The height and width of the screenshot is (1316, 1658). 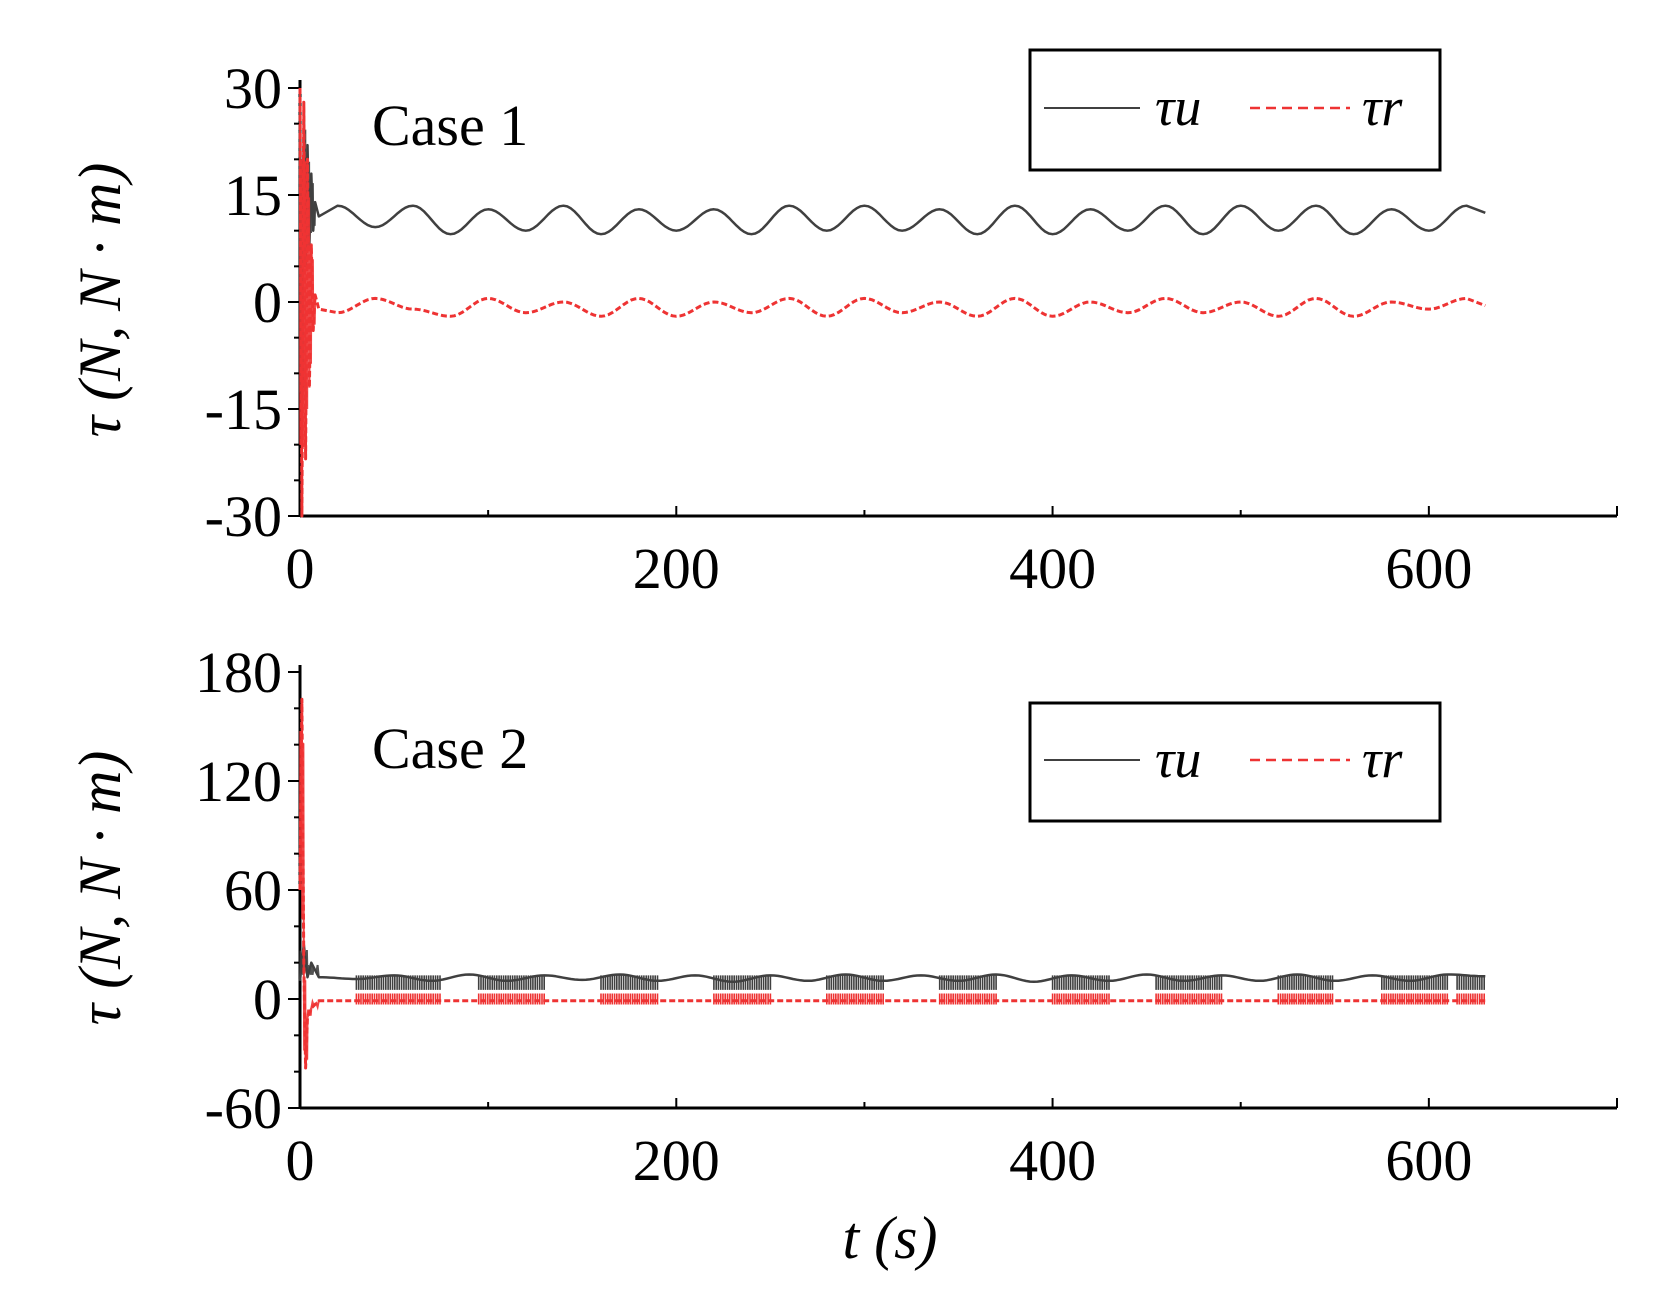 What do you see at coordinates (253, 195) in the screenshot?
I see `y-tick-label: 15` at bounding box center [253, 195].